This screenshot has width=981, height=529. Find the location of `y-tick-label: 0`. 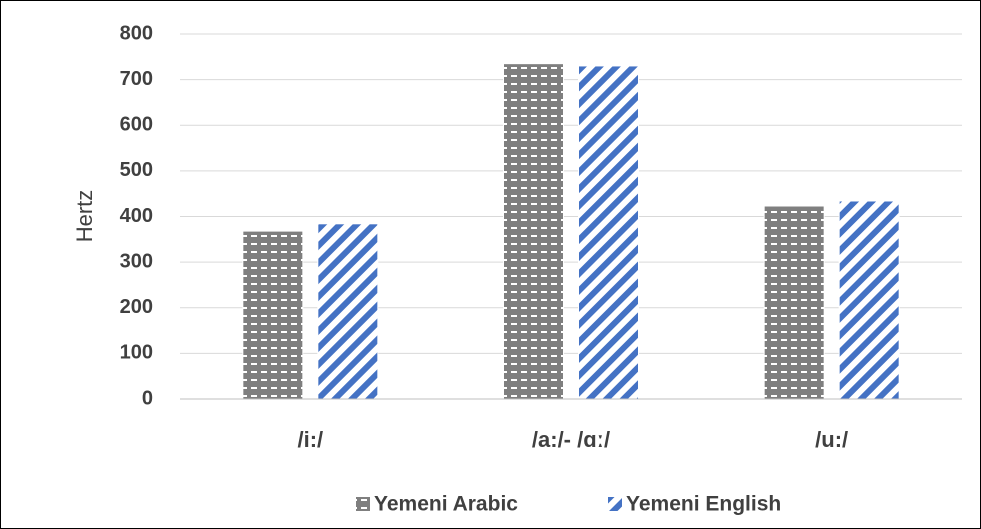

y-tick-label: 0 is located at coordinates (147, 398).